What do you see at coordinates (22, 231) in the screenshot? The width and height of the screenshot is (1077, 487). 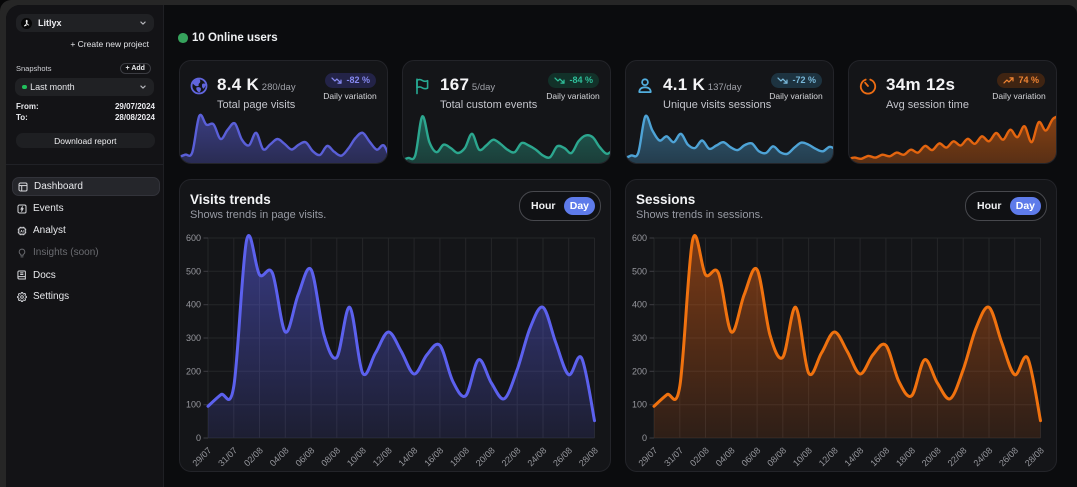 I see `svg-text: AI` at bounding box center [22, 231].